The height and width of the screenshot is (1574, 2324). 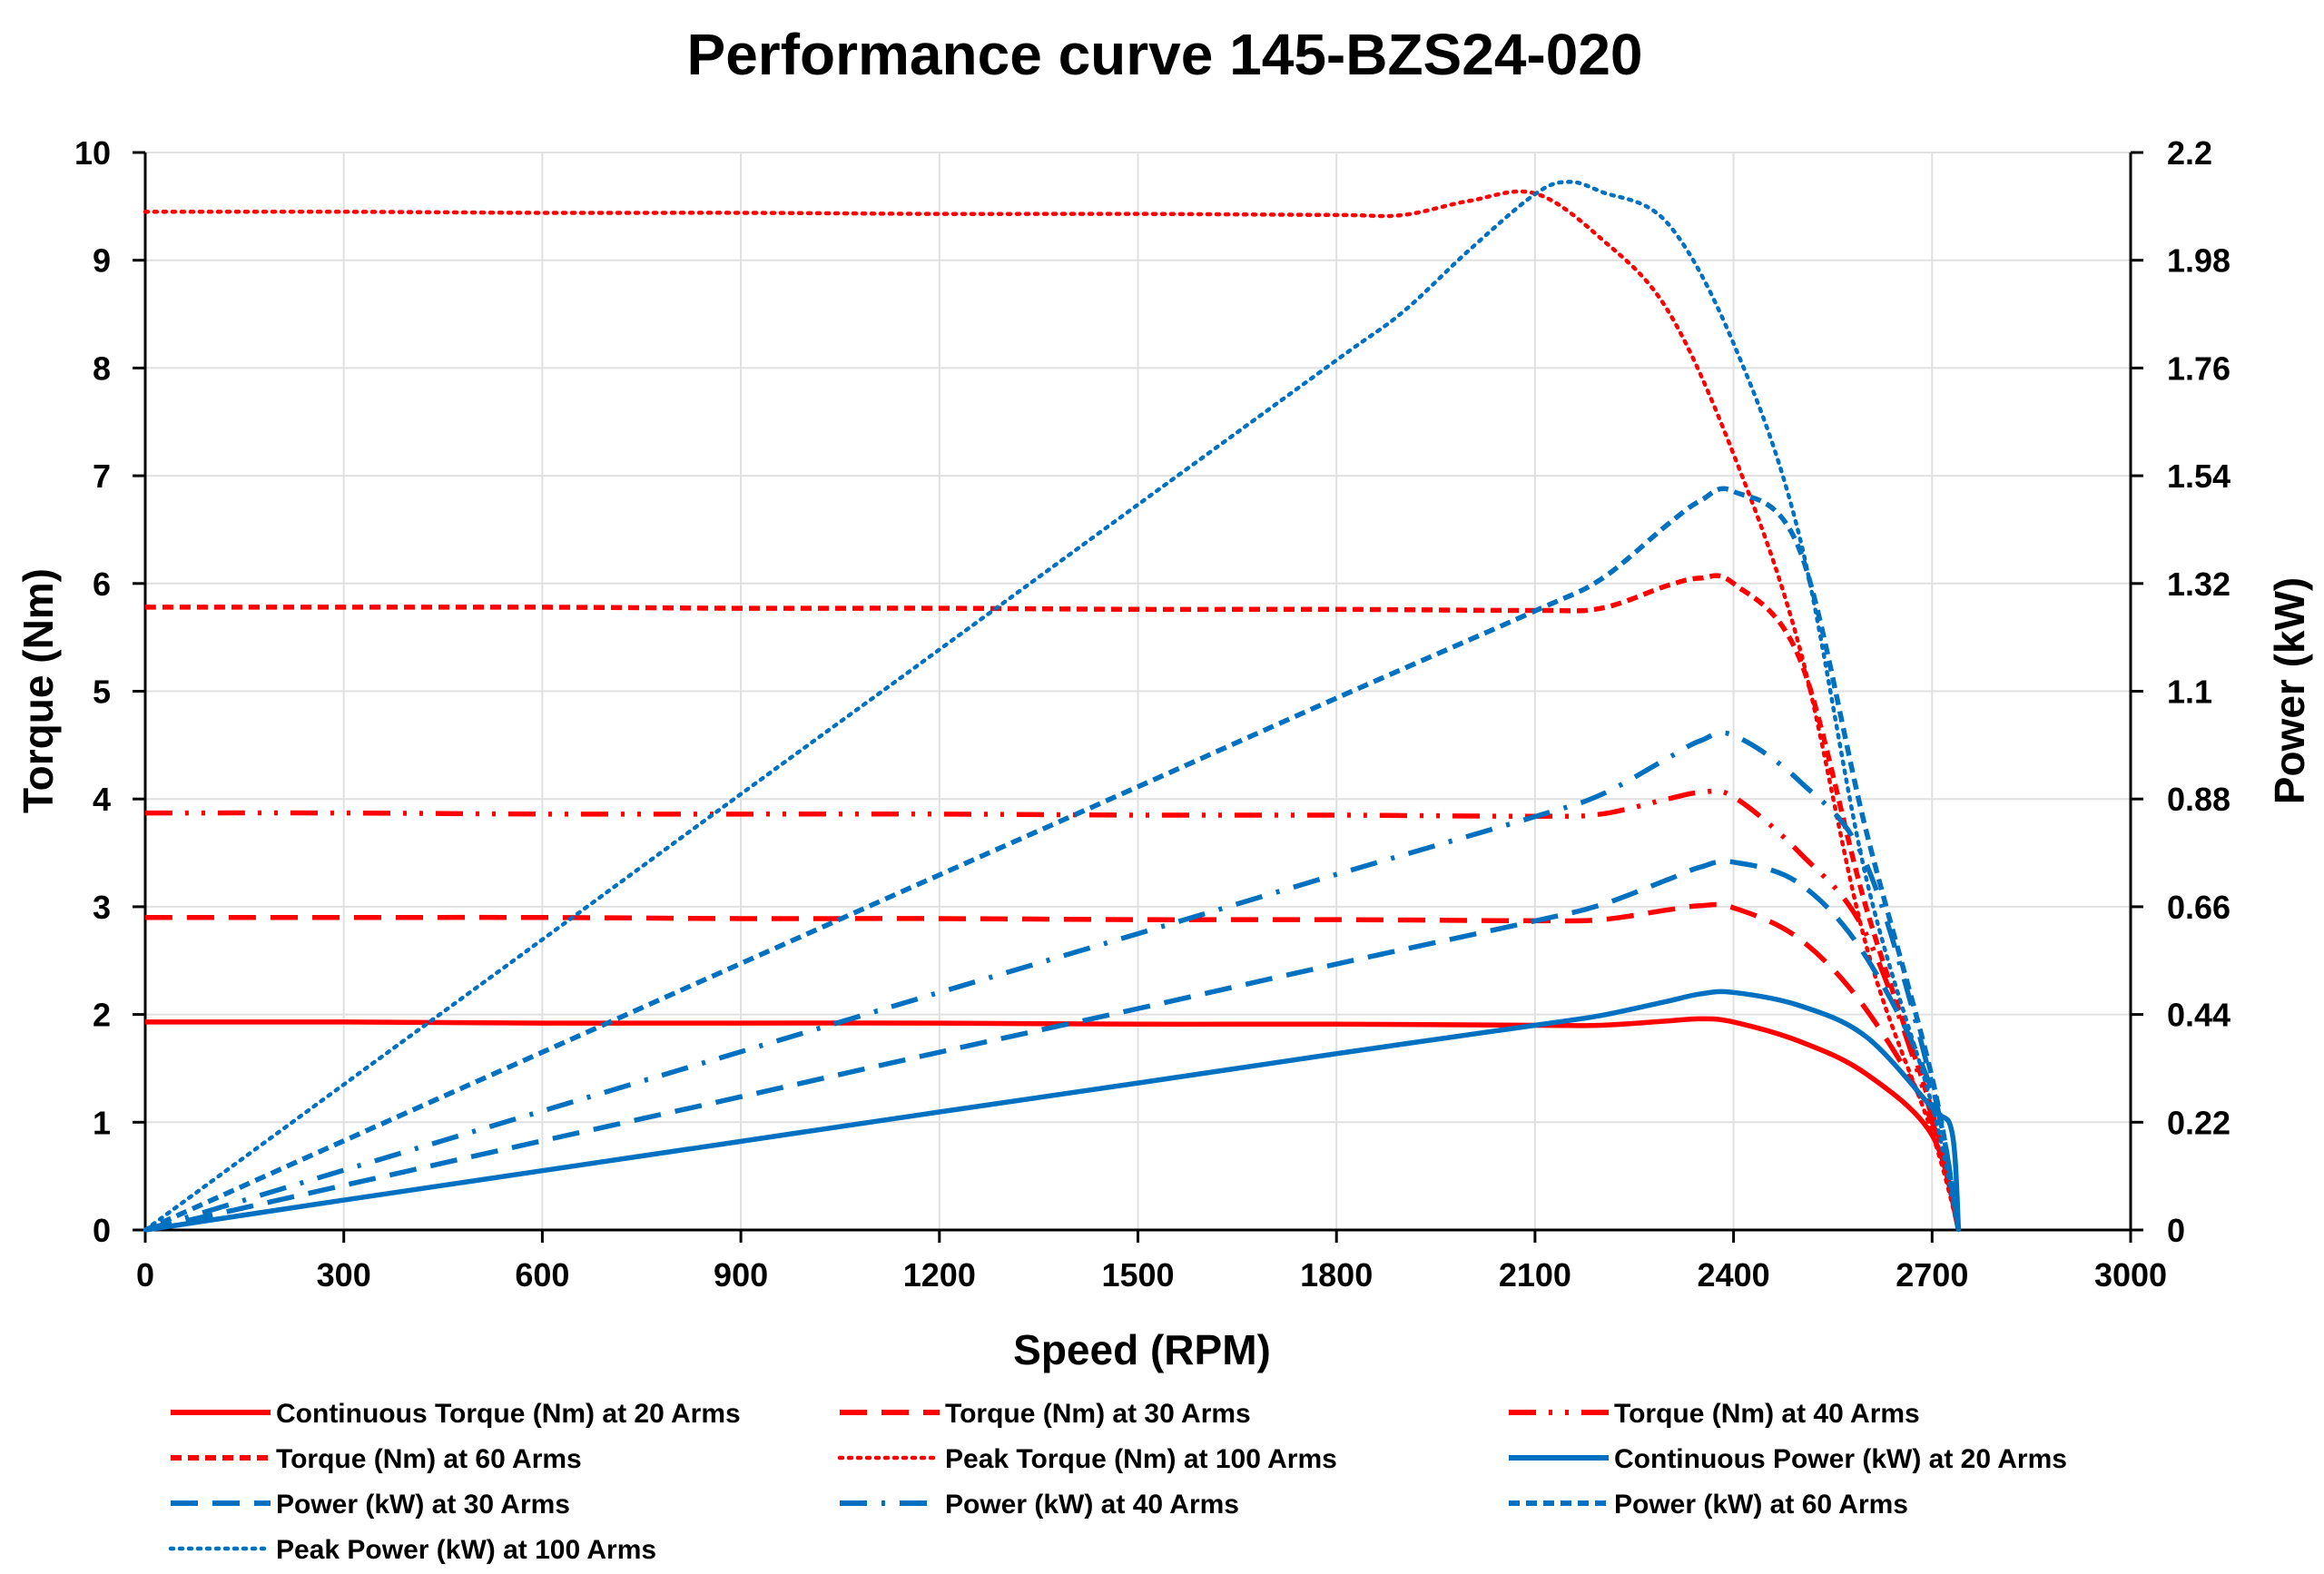 I want to click on y-tick-label: 6, so click(x=102, y=584).